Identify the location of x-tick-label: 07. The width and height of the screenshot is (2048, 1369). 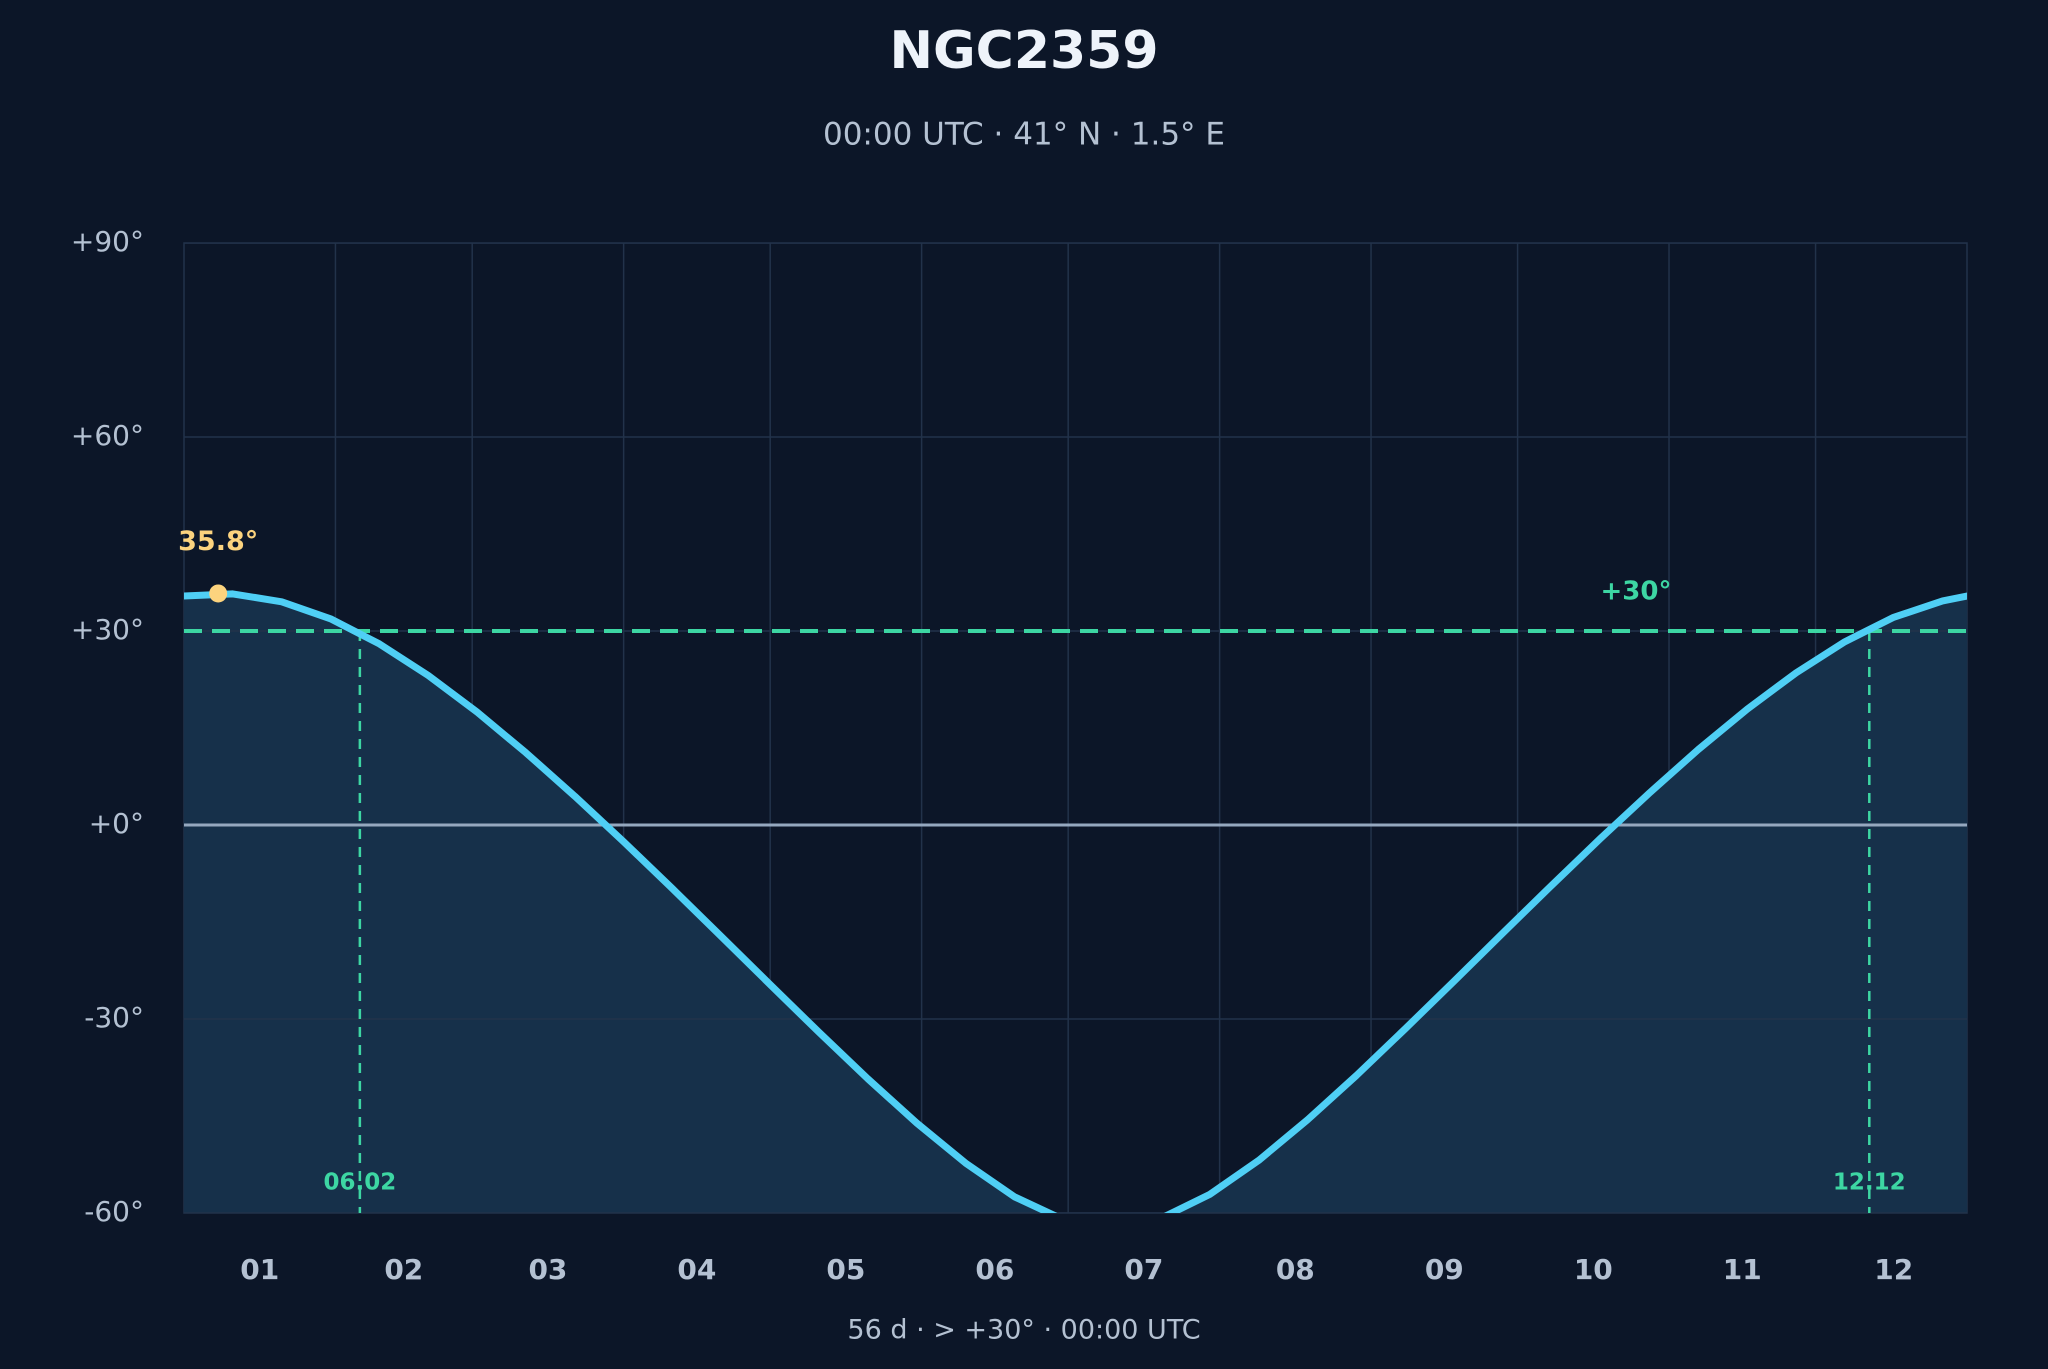
(1143, 1269).